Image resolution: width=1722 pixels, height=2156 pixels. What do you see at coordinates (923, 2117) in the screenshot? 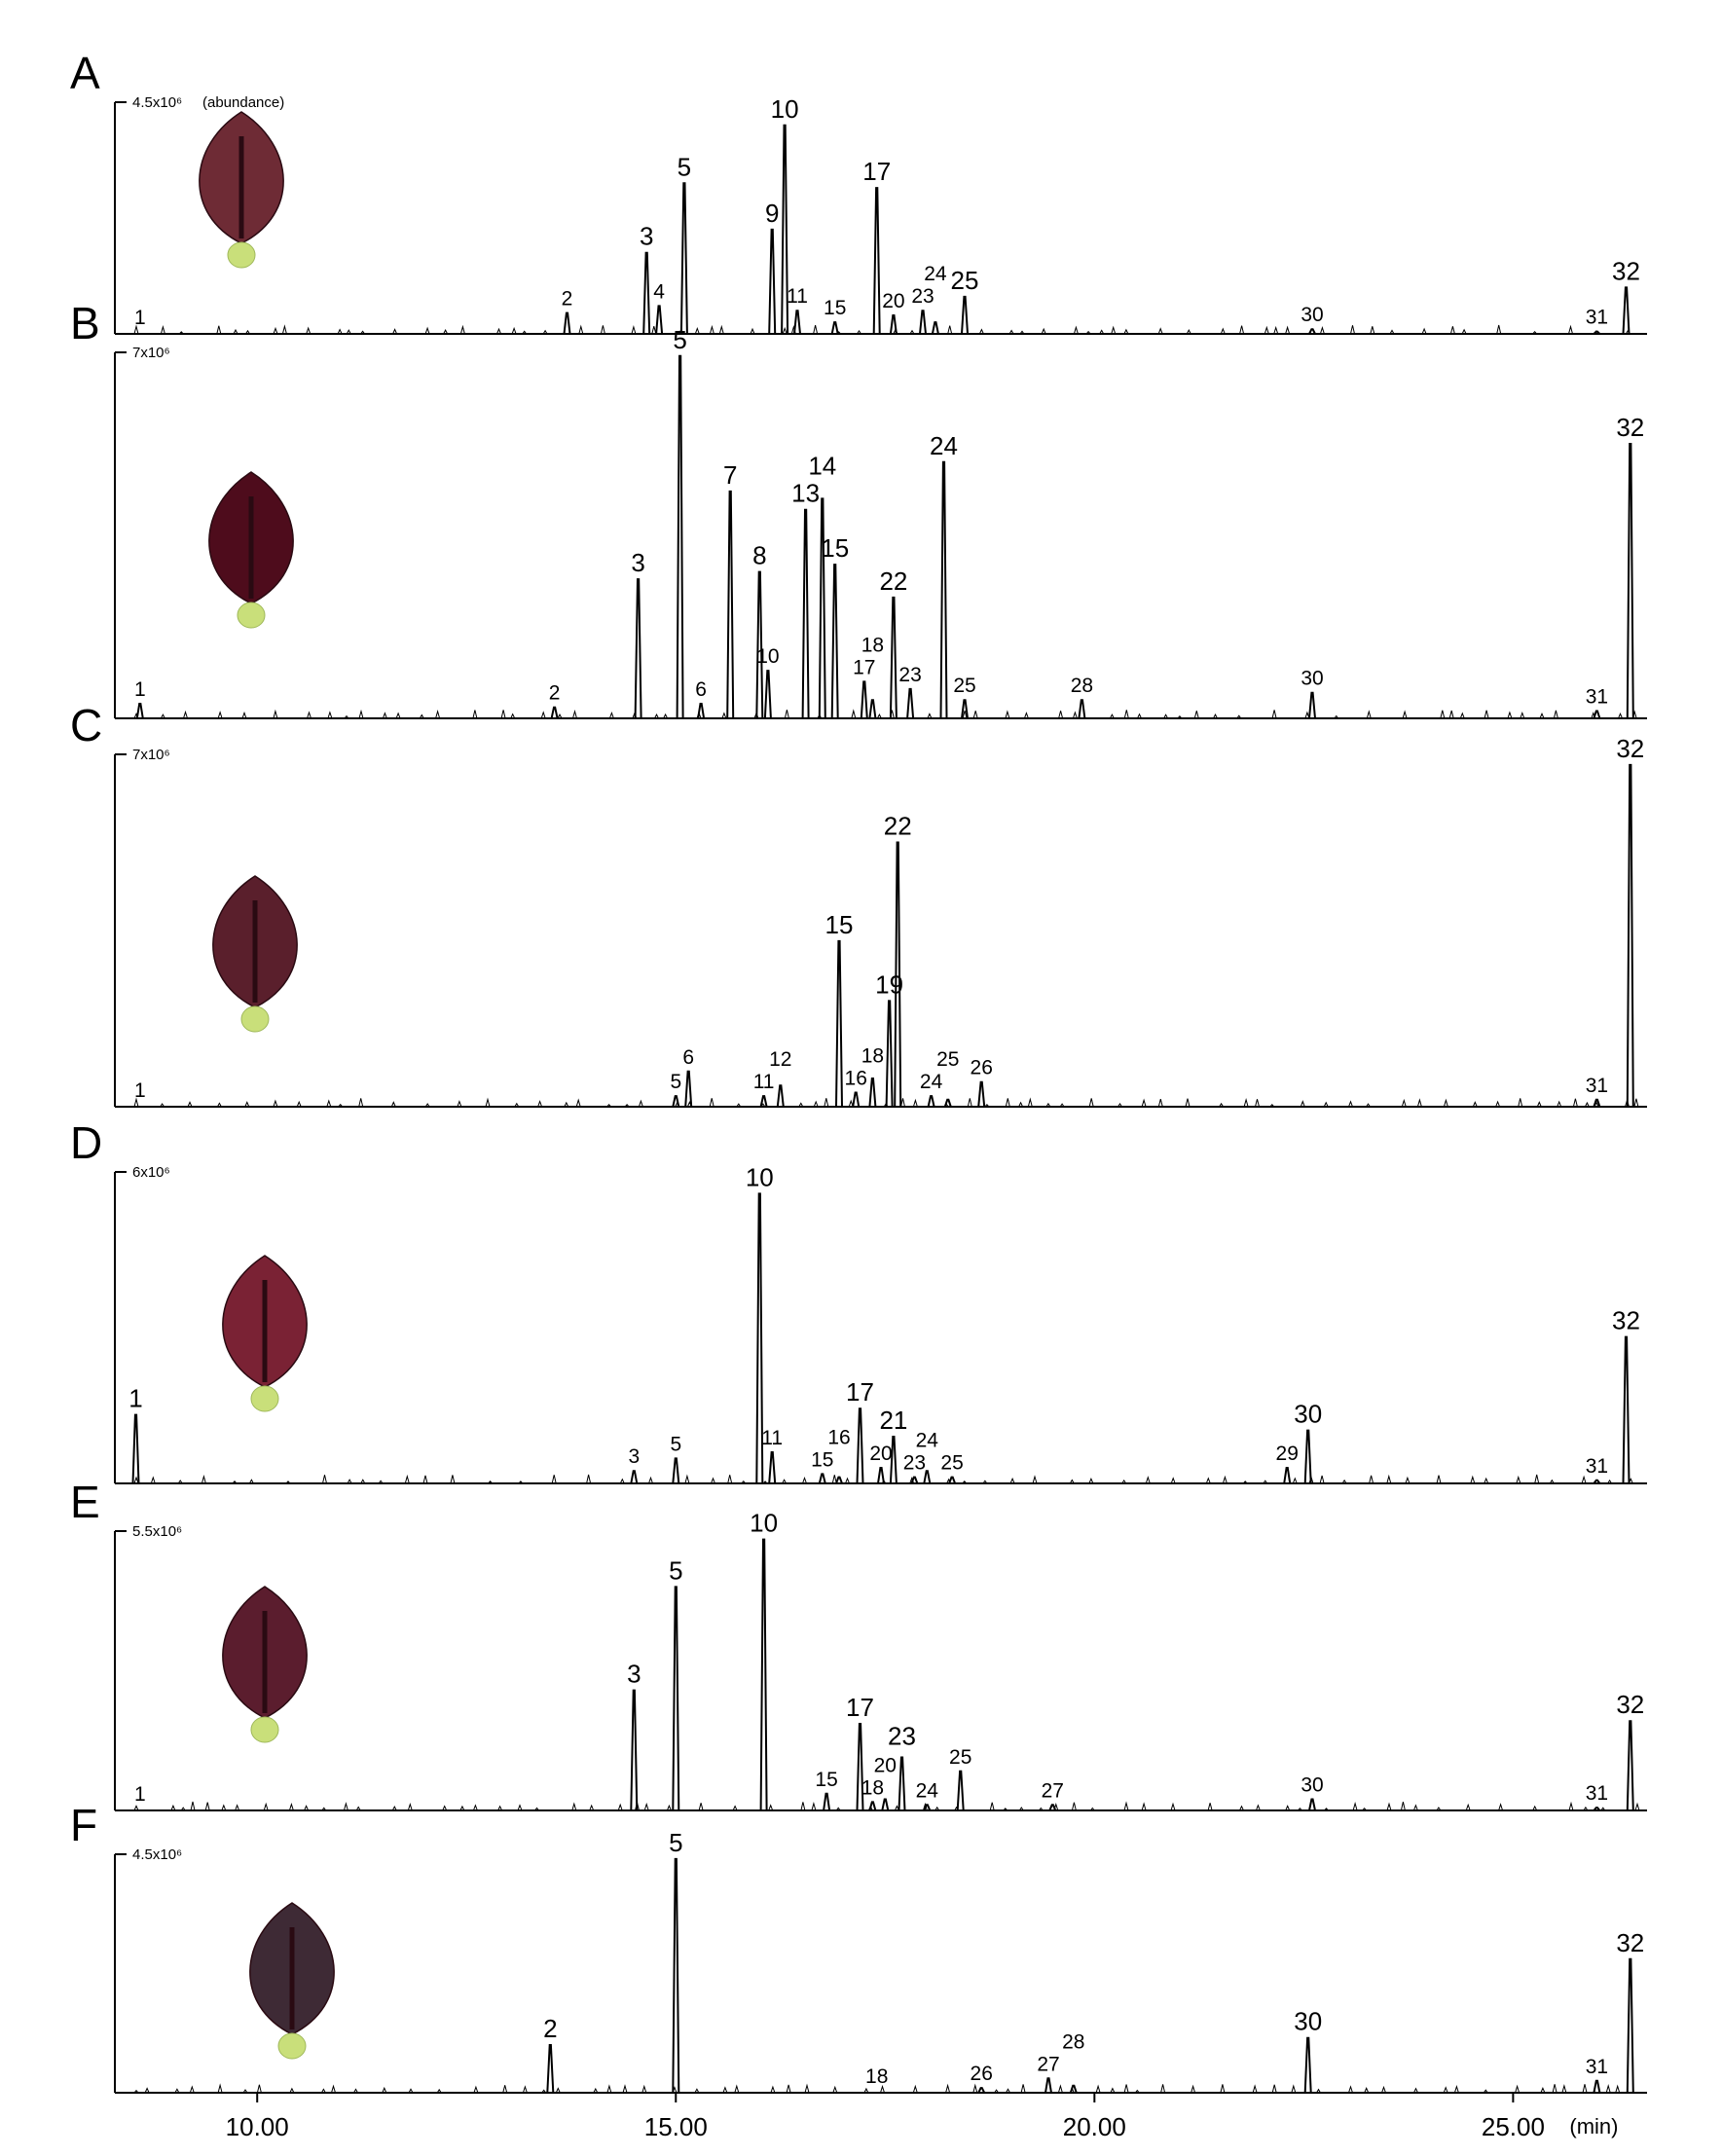
I see `x-axis: 10.00 15.00 20.00 25.00 (min)` at bounding box center [923, 2117].